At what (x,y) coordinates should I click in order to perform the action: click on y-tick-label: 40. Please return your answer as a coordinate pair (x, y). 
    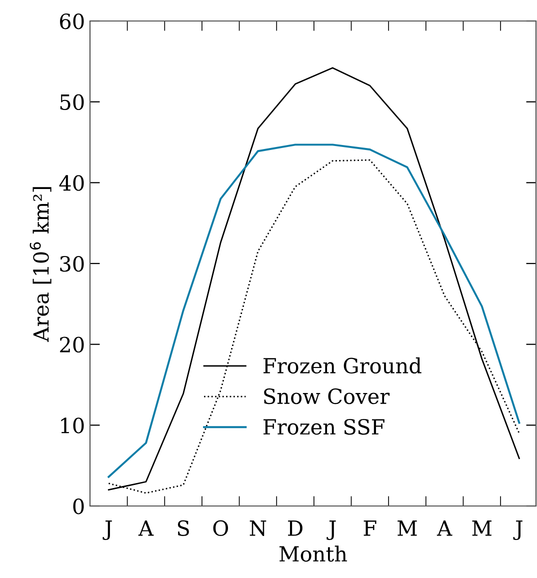
    Looking at the image, I should click on (71, 183).